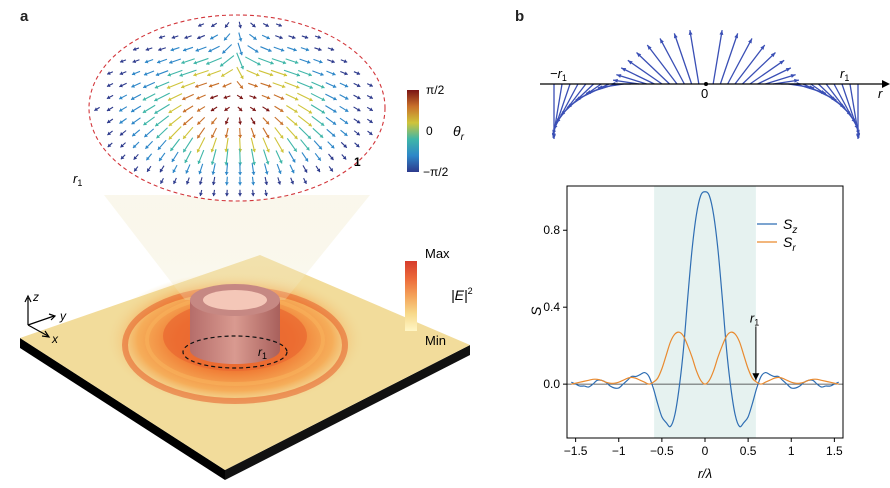 The height and width of the screenshot is (488, 890). What do you see at coordinates (551, 230) in the screenshot?
I see `y-tick-label: 0.8` at bounding box center [551, 230].